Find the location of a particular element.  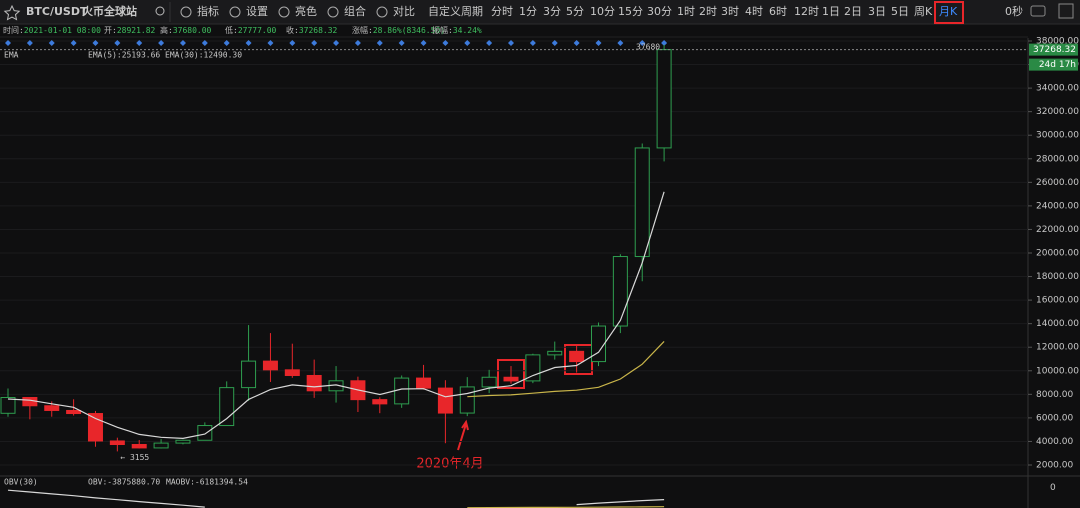

y-tick-label: 30000.00 is located at coordinates (1057, 136).